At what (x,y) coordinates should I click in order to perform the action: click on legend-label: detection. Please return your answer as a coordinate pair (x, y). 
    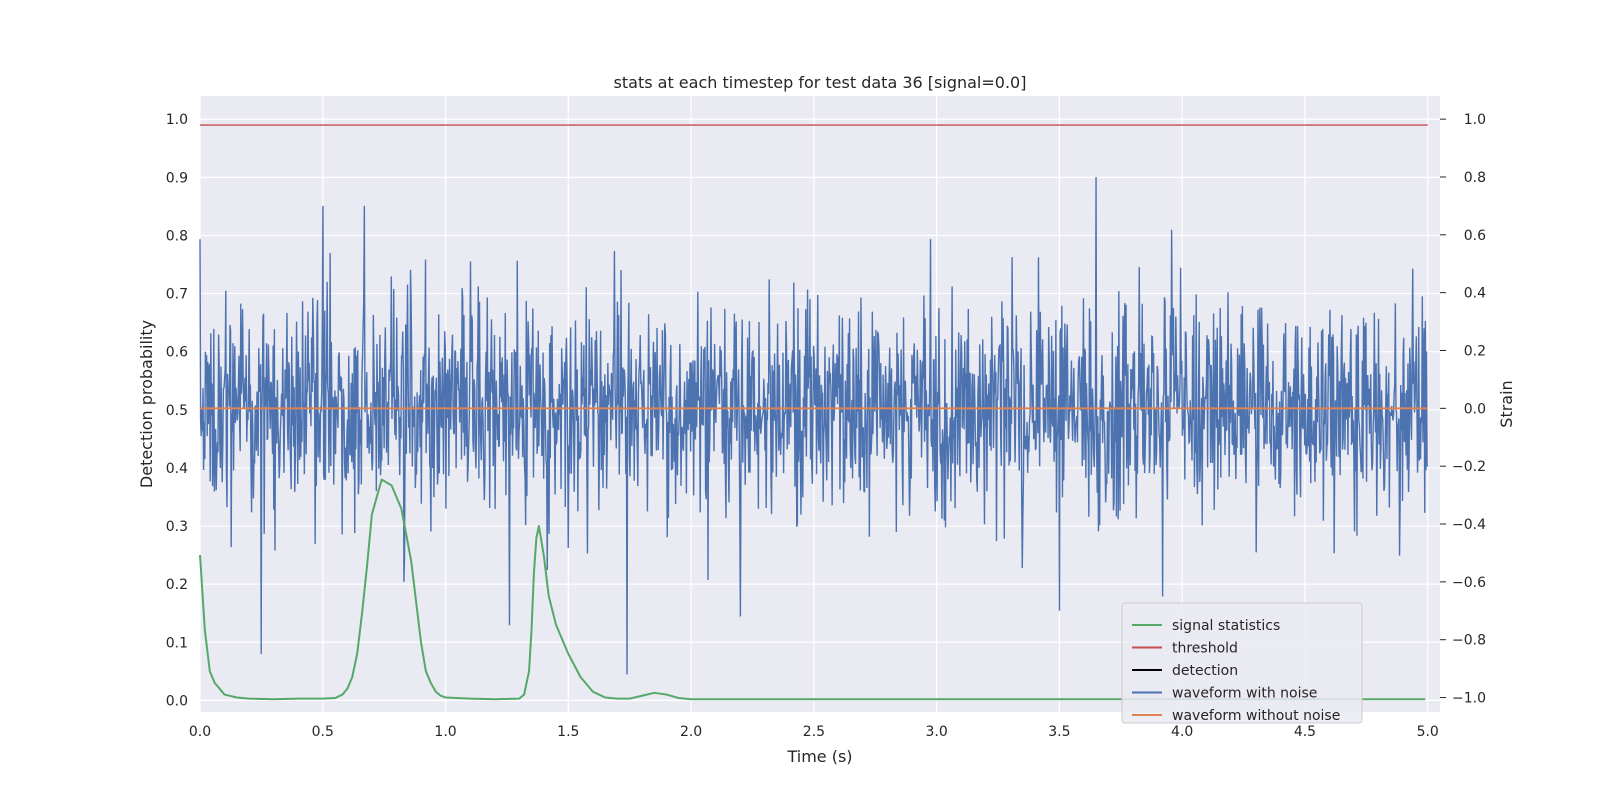
    Looking at the image, I should click on (1205, 671).